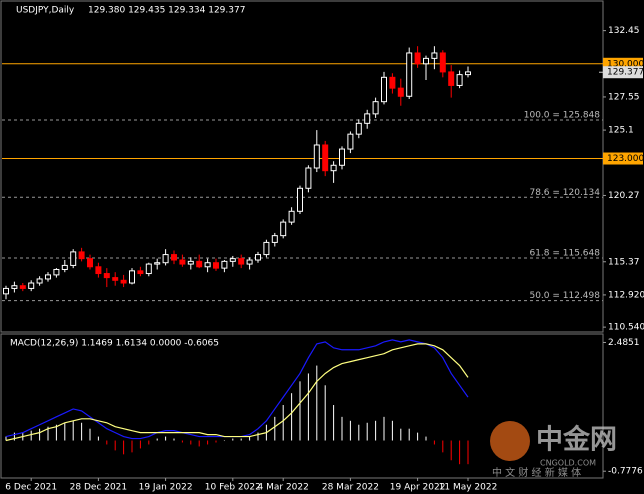  What do you see at coordinates (166, 488) in the screenshot?
I see `x-tick-label: 19 Jan 2022` at bounding box center [166, 488].